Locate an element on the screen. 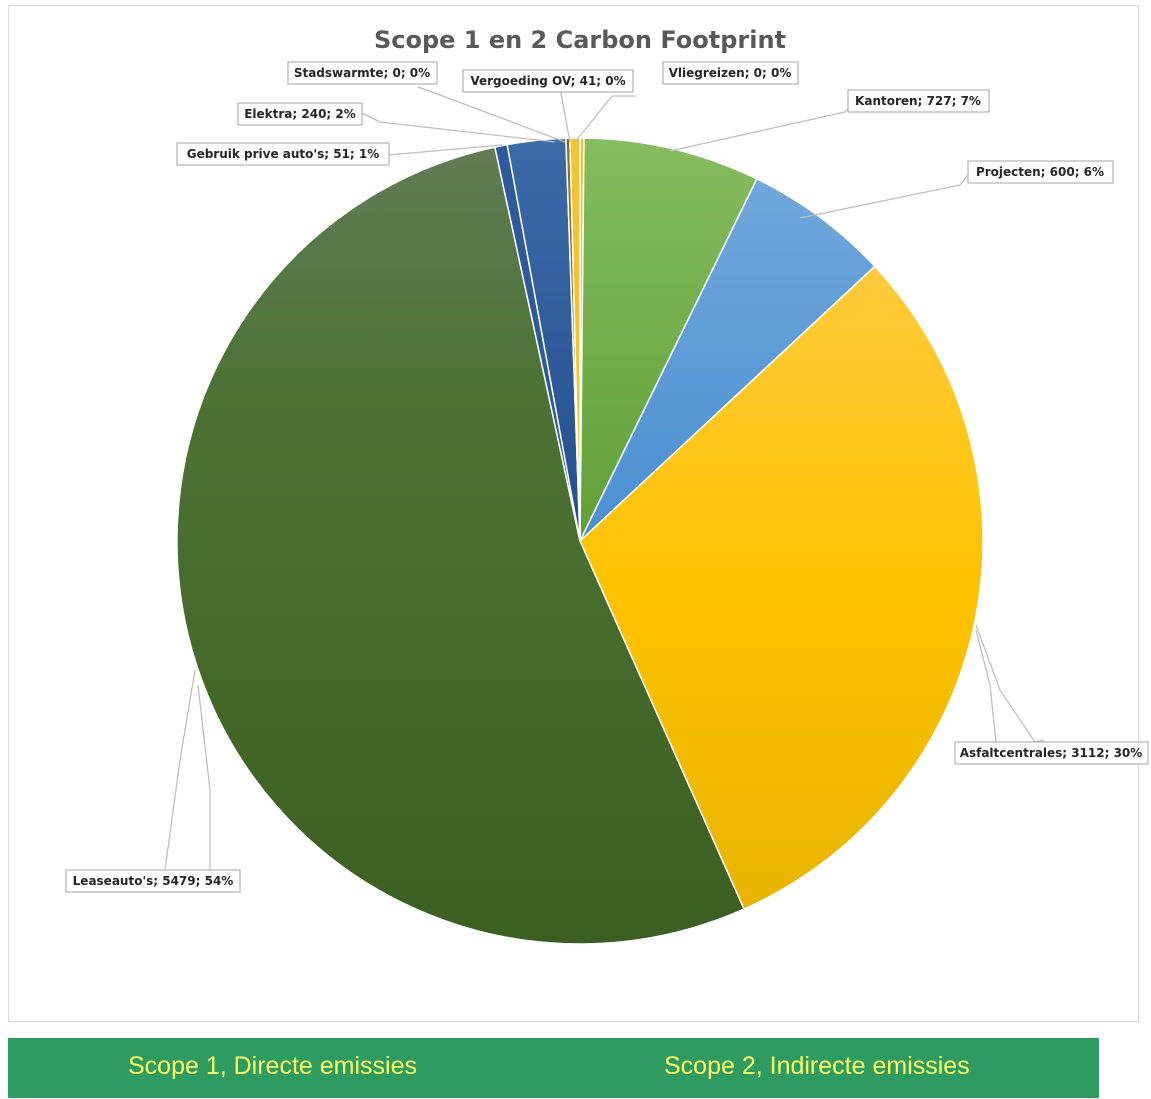 This screenshot has width=1151, height=1099. data-label-asfaltcentrales: Asfaltcentrales; 3112; 30% is located at coordinates (1051, 753).